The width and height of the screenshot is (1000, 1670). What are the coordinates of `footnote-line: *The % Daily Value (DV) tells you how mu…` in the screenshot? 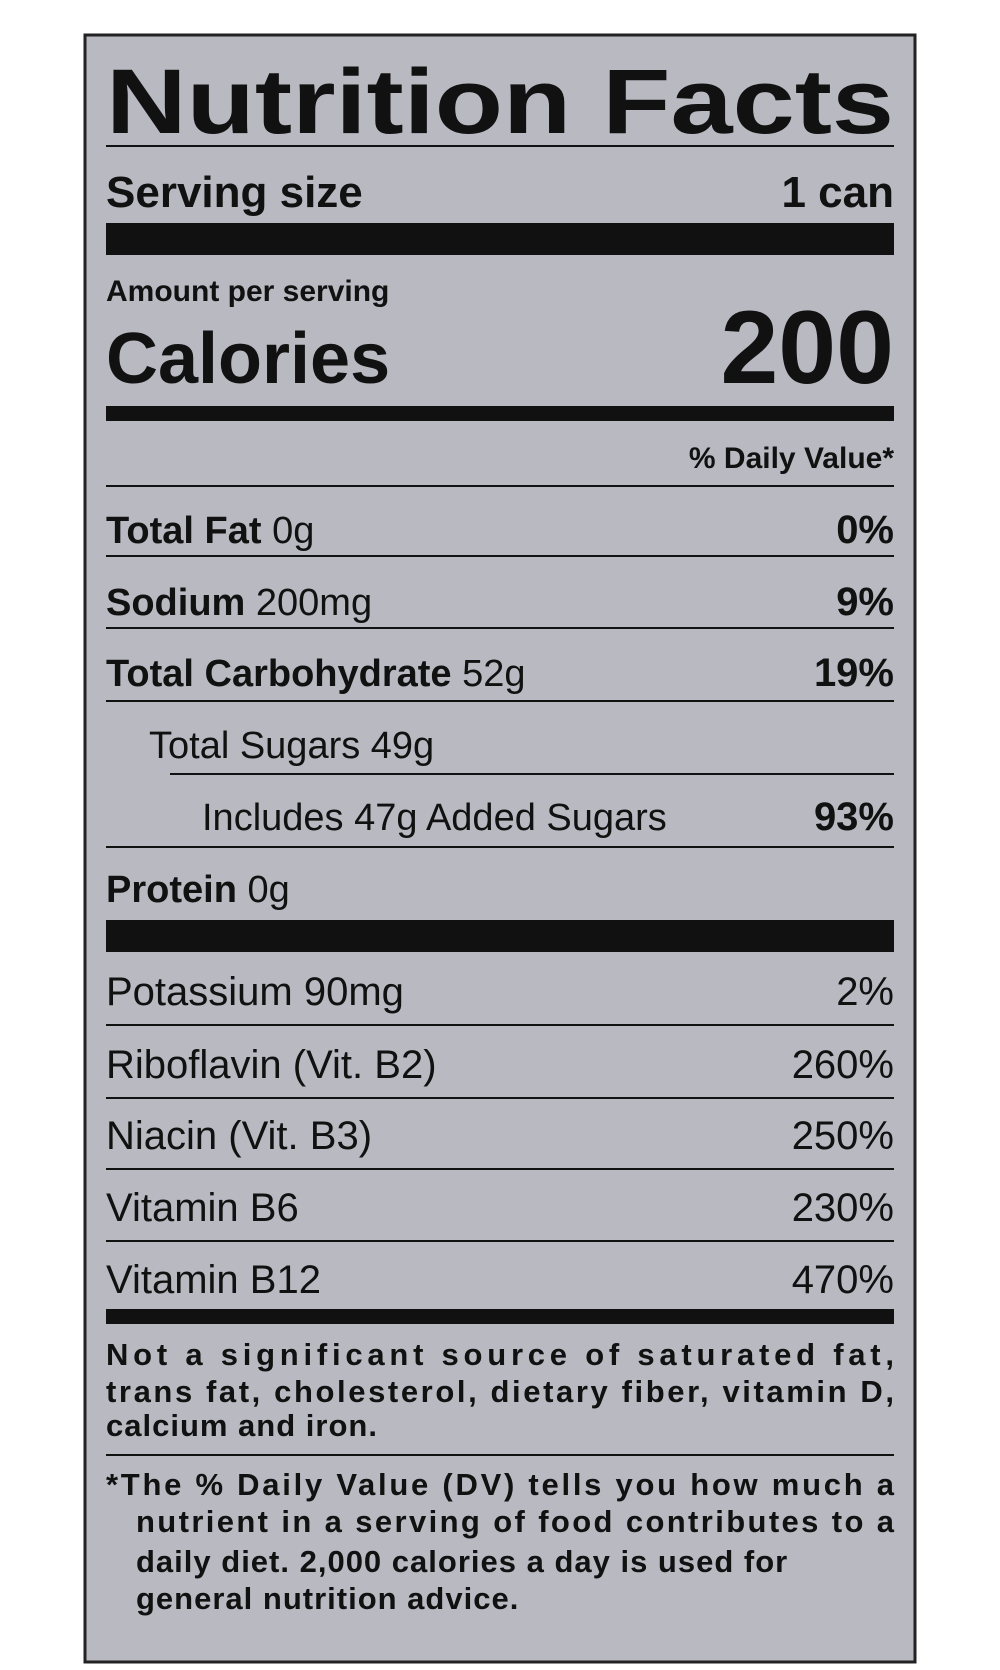 It's located at (500, 1484).